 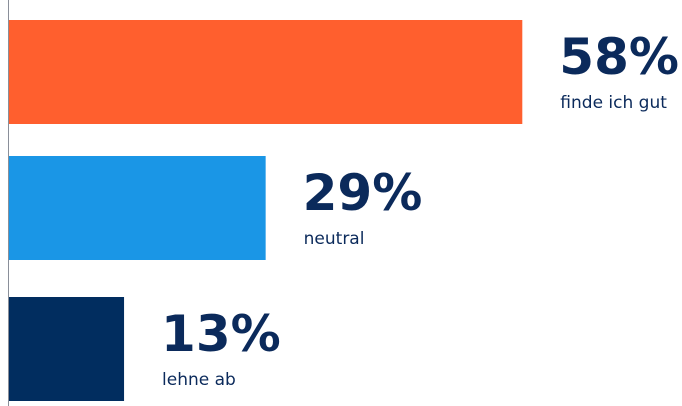 What do you see at coordinates (363, 193) in the screenshot?
I see `value-label: 29%` at bounding box center [363, 193].